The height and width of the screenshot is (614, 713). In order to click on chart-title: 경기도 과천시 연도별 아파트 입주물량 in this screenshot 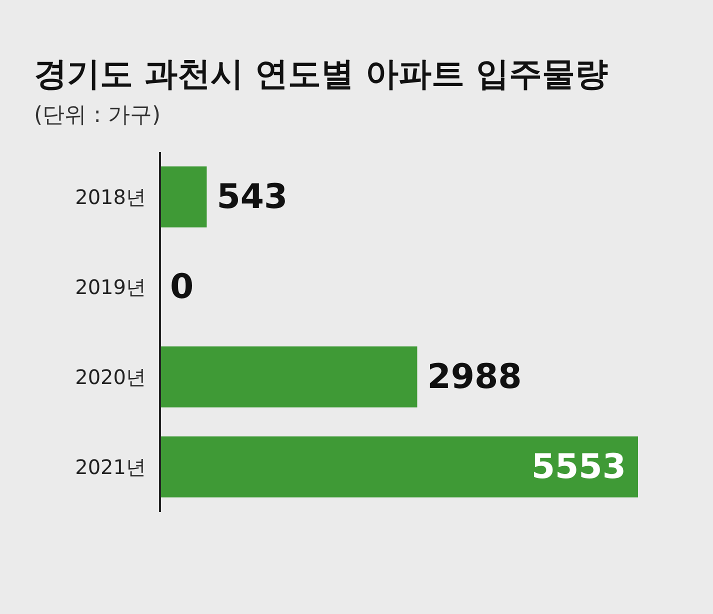, I will do `click(321, 74)`.